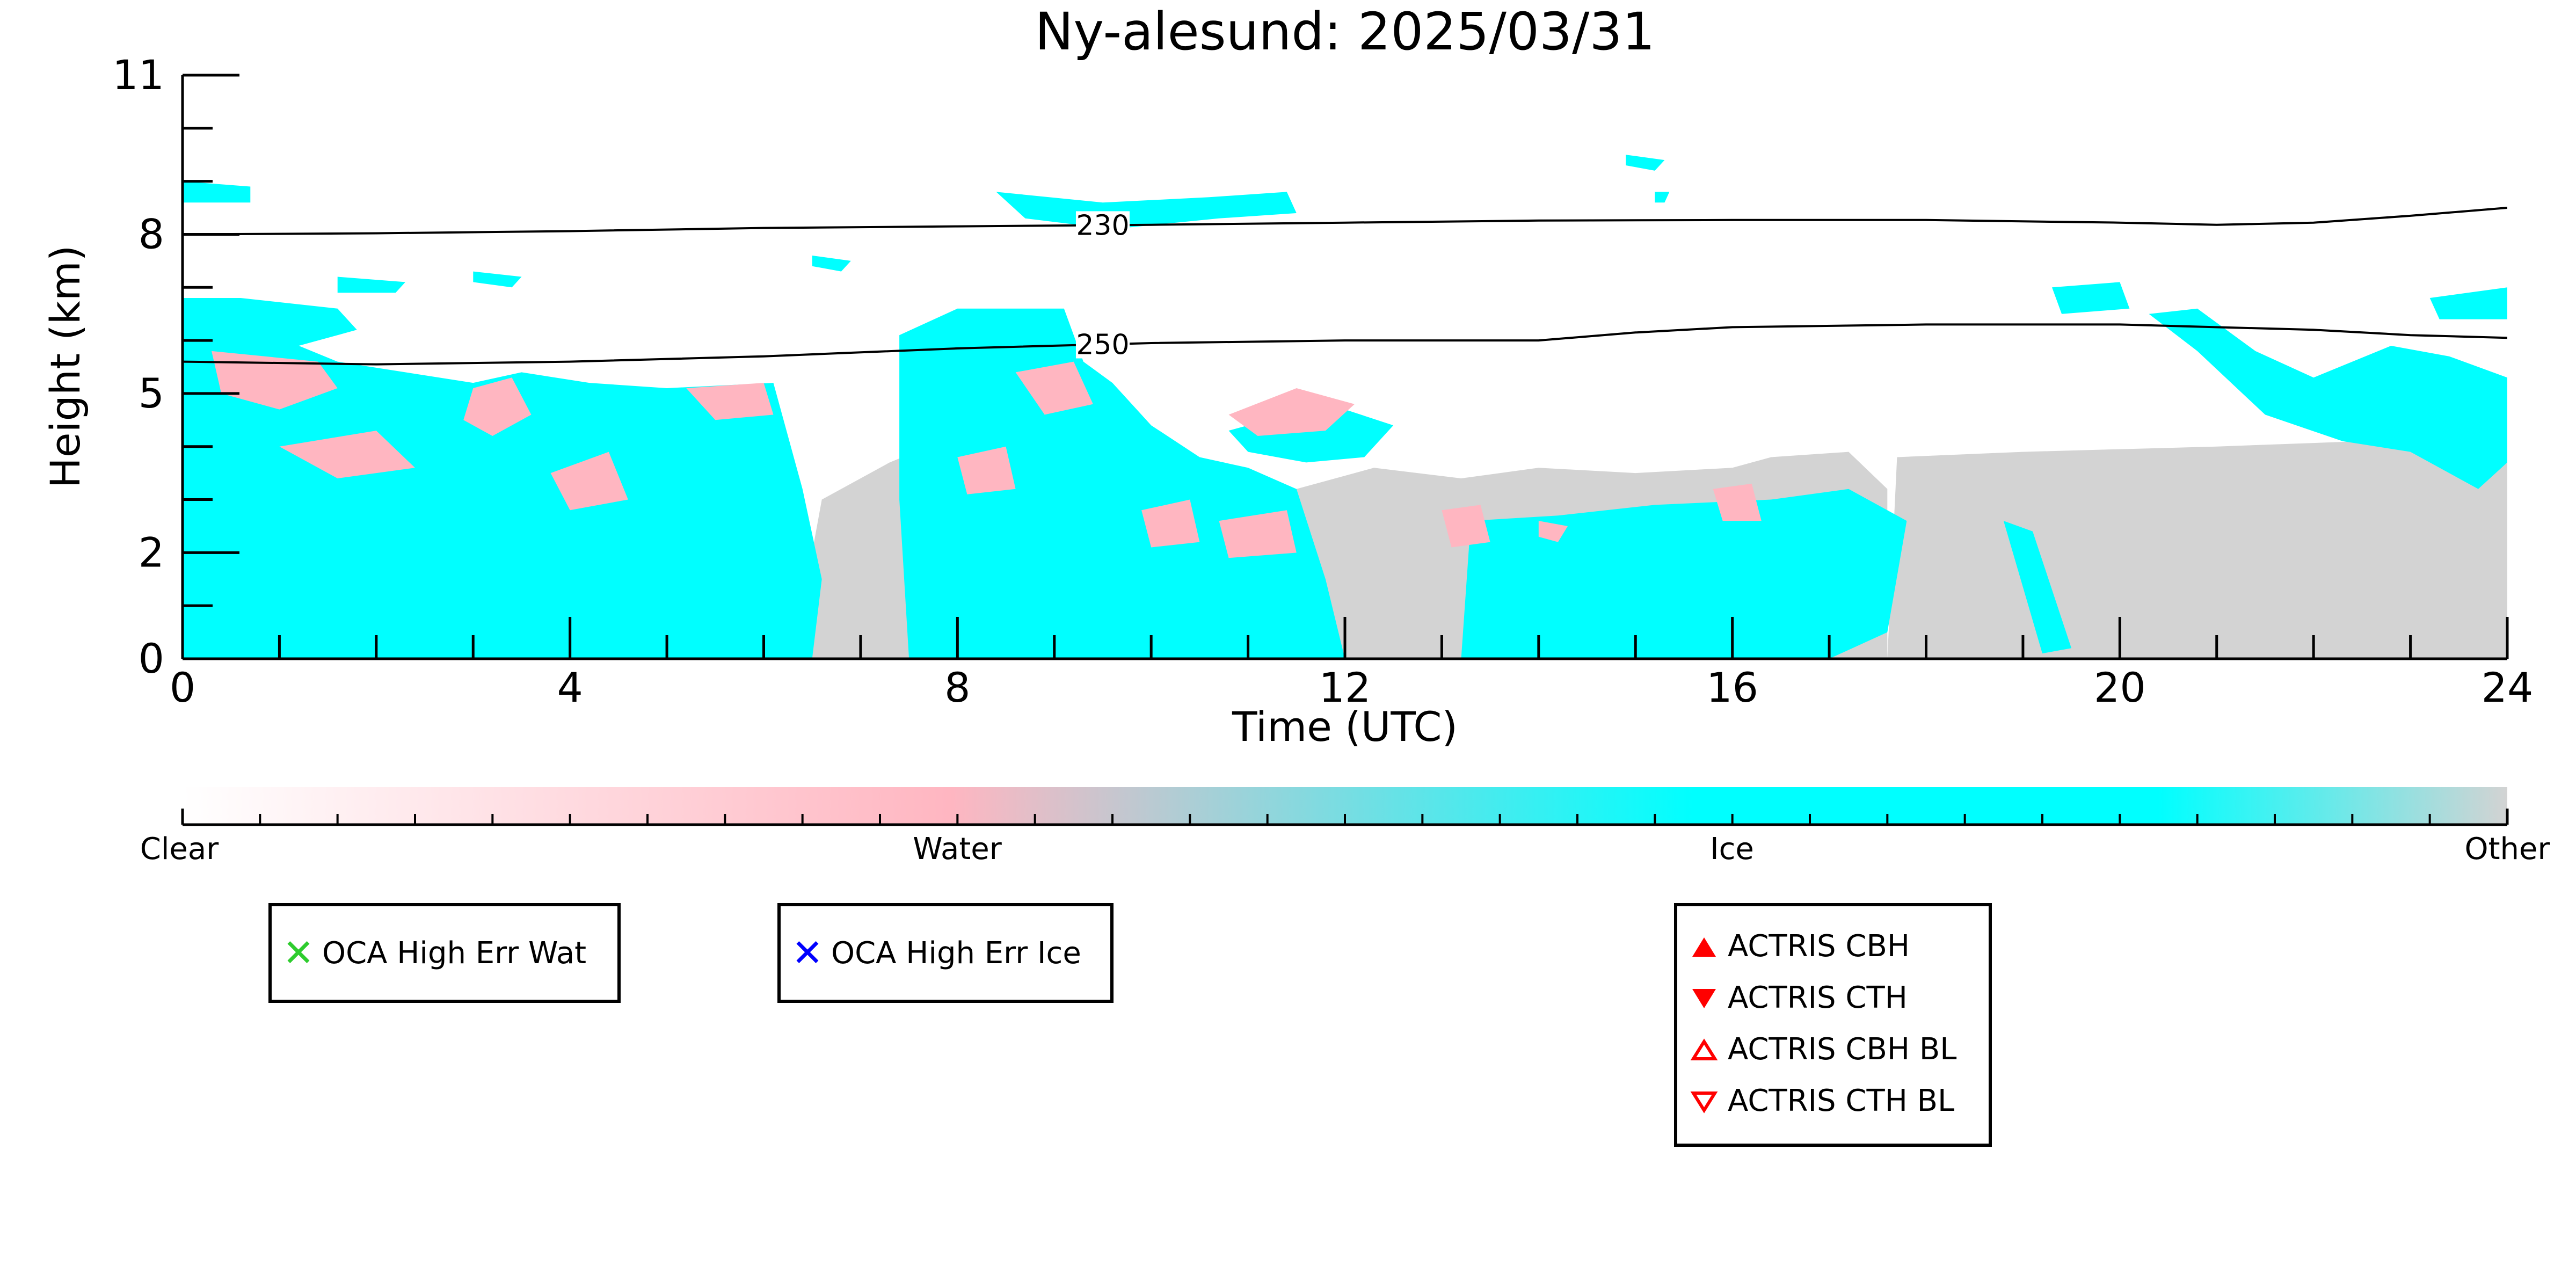  I want to click on colorbar-label-clear: Clear, so click(179, 849).